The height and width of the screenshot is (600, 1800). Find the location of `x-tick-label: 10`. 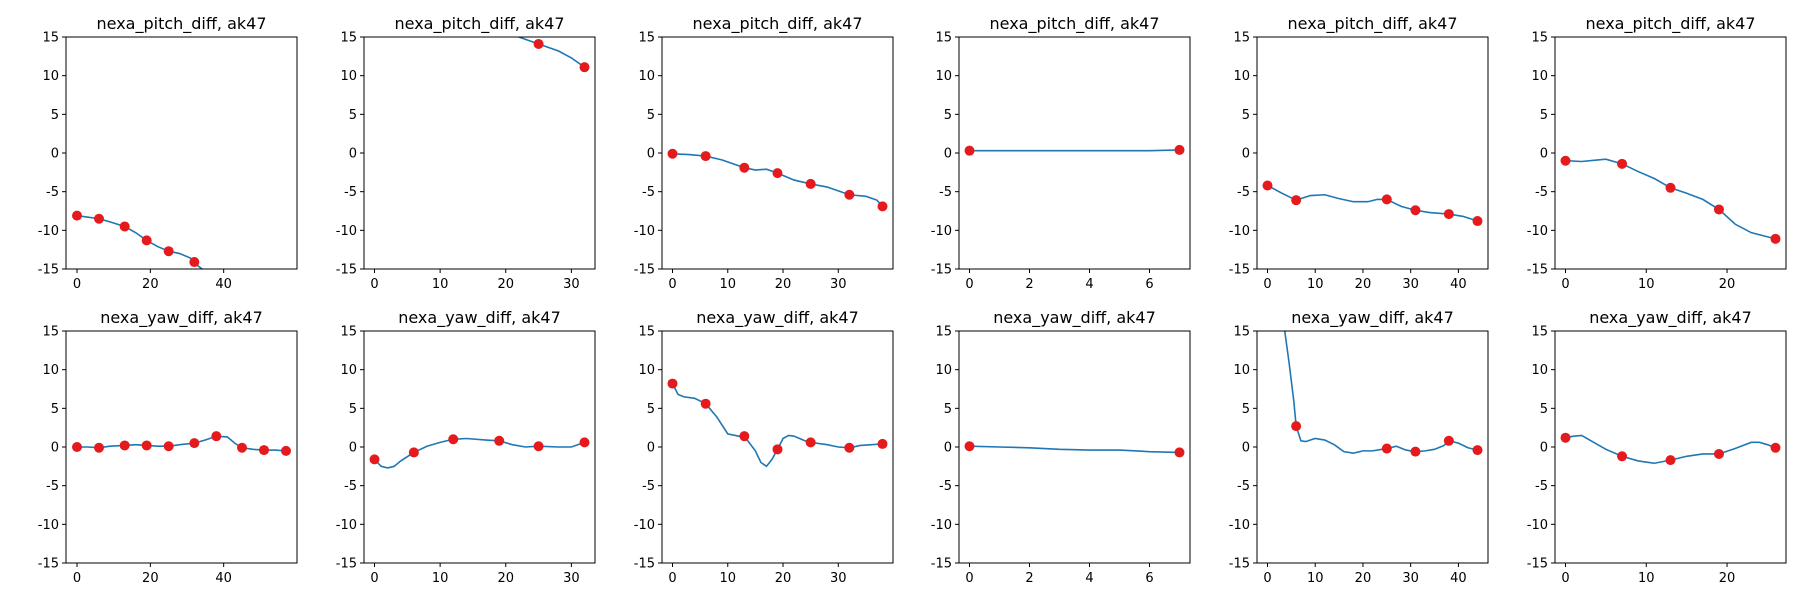

x-tick-label: 10 is located at coordinates (1315, 578).